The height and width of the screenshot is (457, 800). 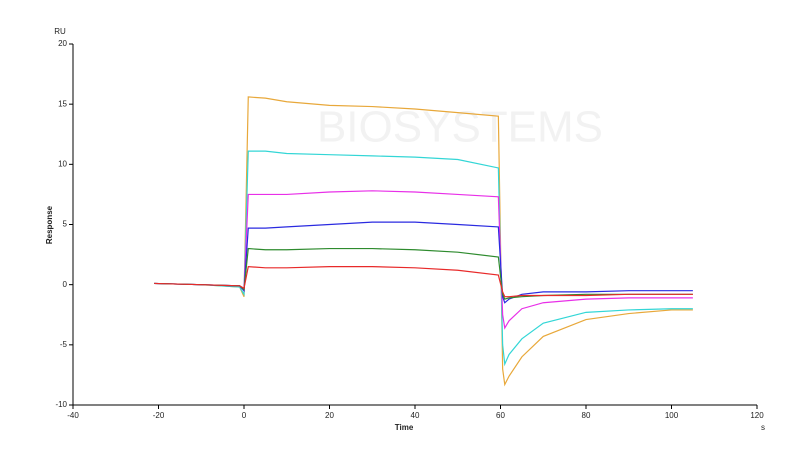 I want to click on y-unit: RU, so click(x=60, y=31).